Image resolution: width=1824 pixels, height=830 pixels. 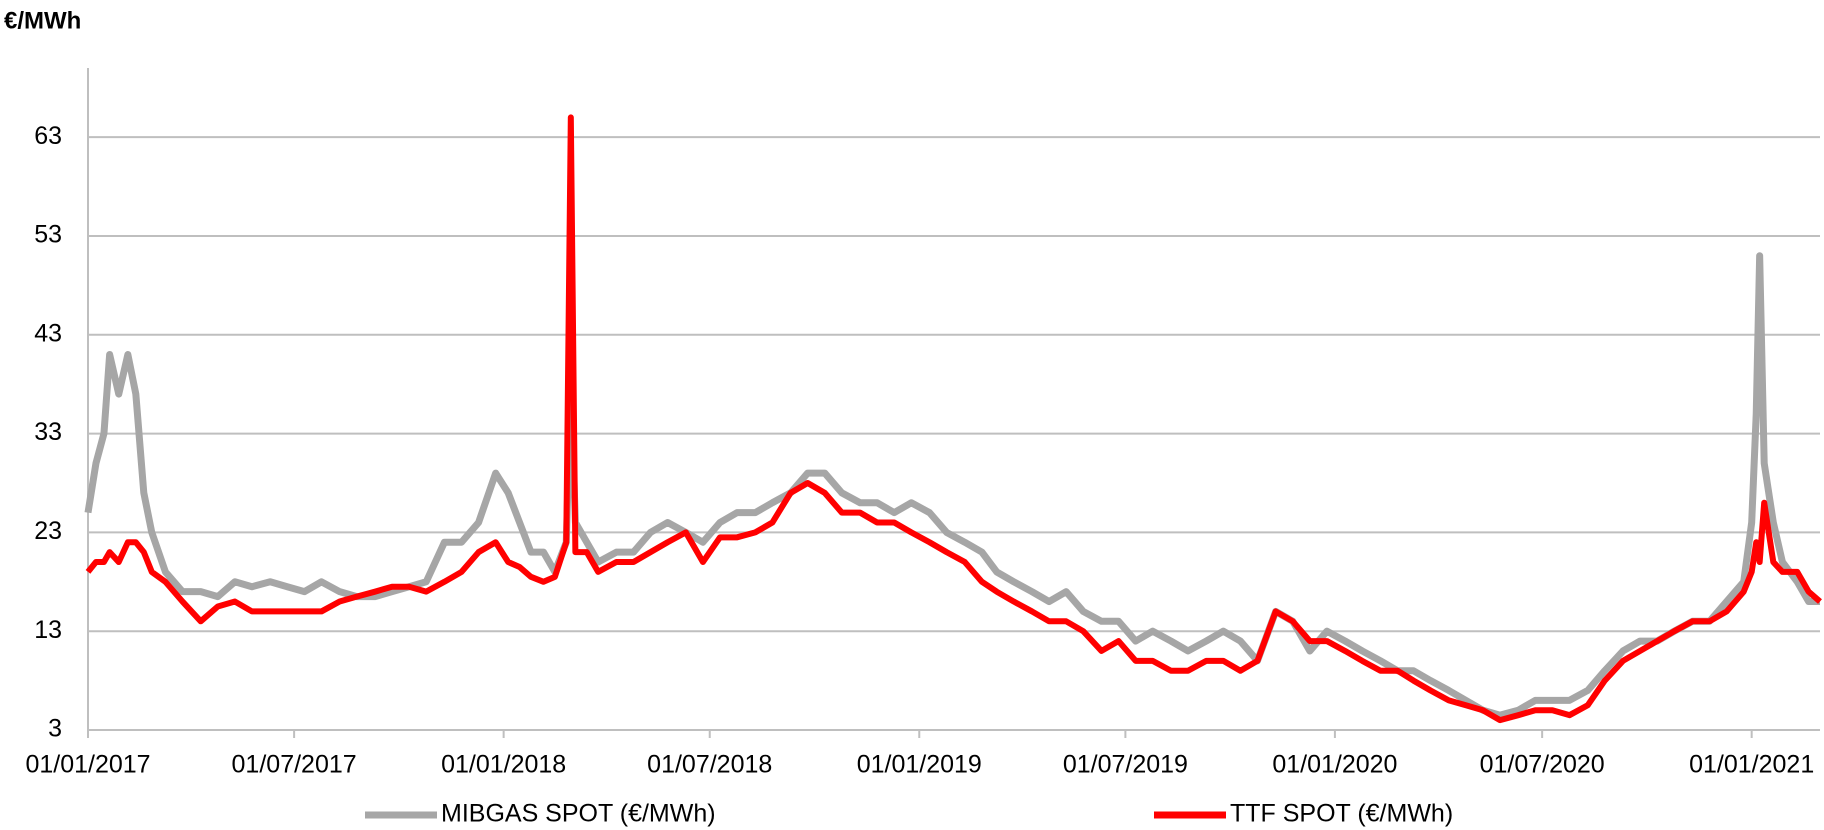 What do you see at coordinates (294, 765) in the screenshot?
I see `x-tick-label: 01/07/2017` at bounding box center [294, 765].